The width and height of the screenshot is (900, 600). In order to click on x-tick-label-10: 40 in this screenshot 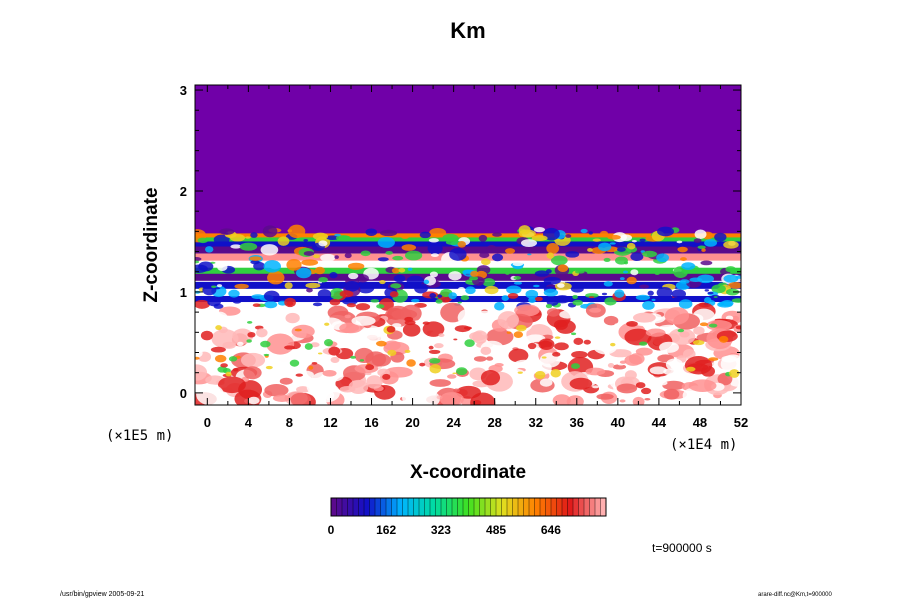, I will do `click(618, 422)`.